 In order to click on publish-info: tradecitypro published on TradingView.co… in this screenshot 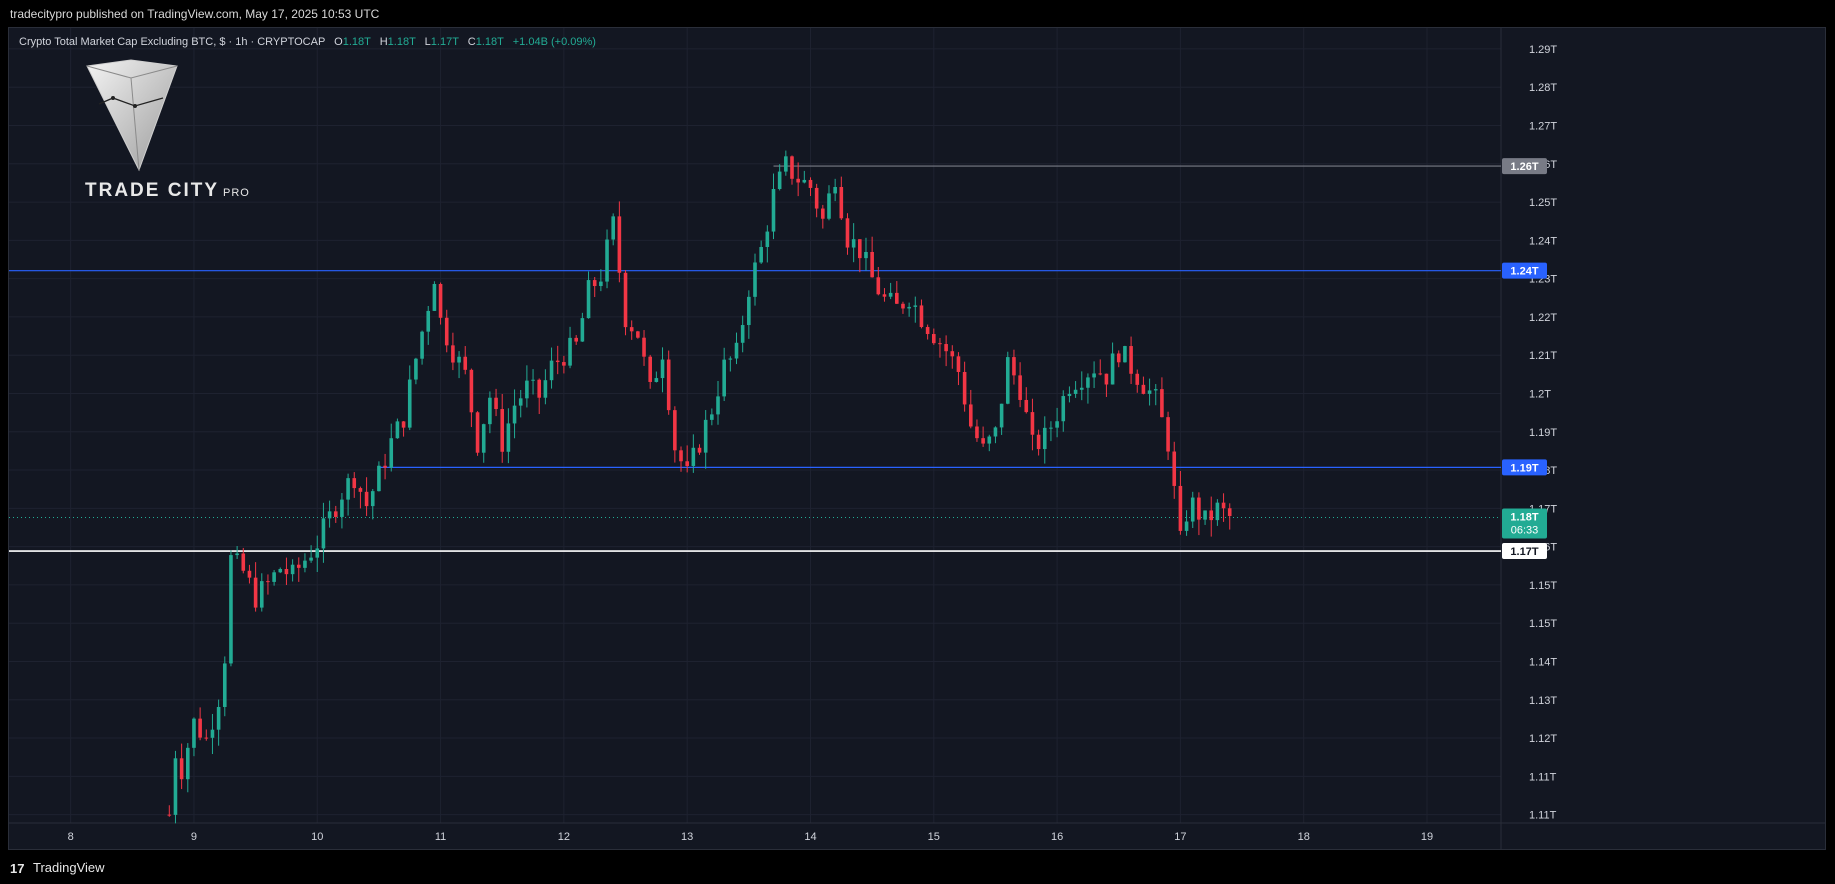, I will do `click(195, 14)`.